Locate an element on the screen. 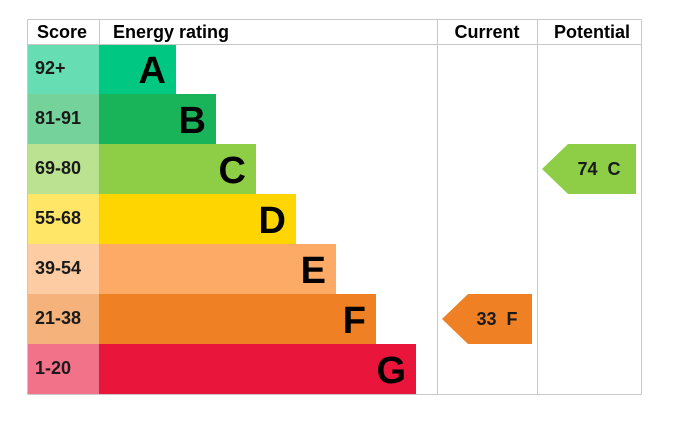  current-rating-arrow: 33 F is located at coordinates (487, 319).